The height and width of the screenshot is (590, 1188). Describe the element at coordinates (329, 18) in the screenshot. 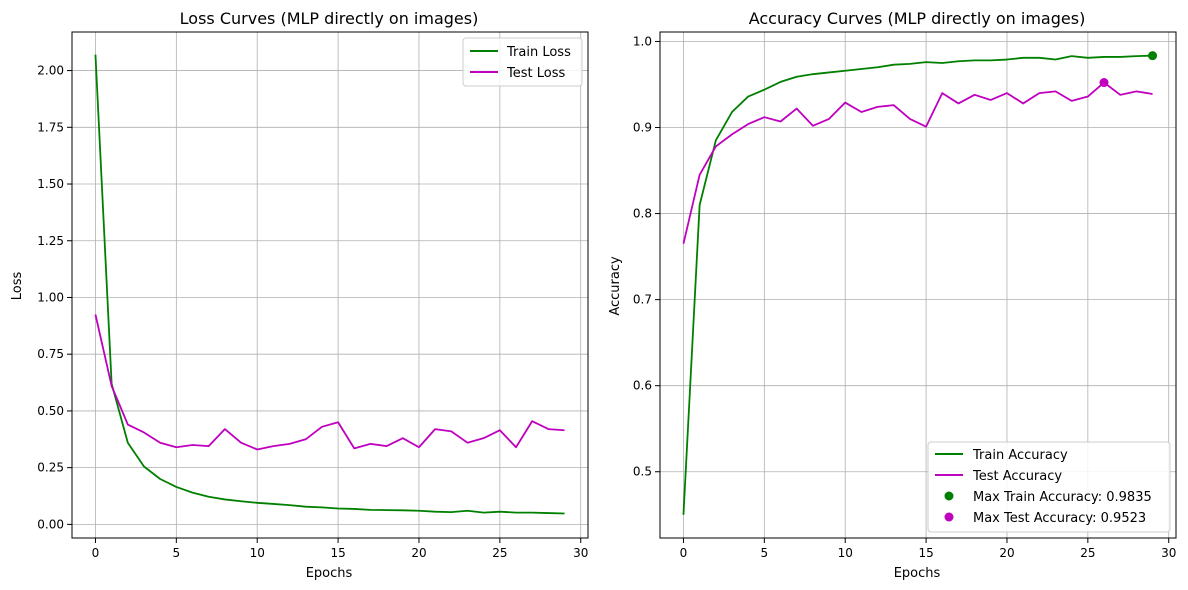

I see `loss-chart-title: Loss Curves (MLP directly on images)` at that location.